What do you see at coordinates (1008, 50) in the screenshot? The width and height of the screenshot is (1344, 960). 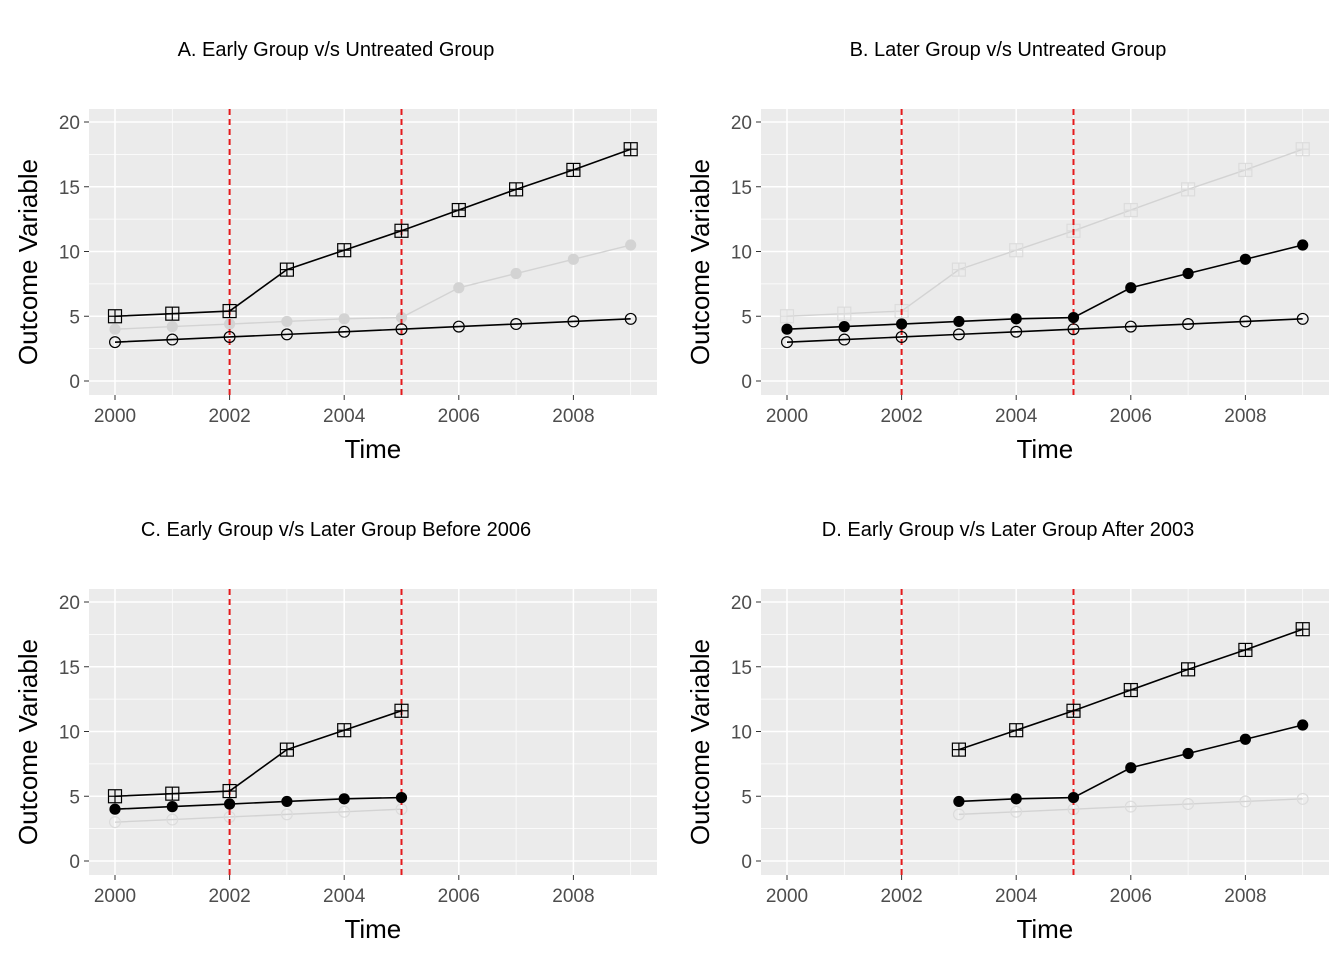 I see `panel-title: B. Later Group v/s Untreated Group` at bounding box center [1008, 50].